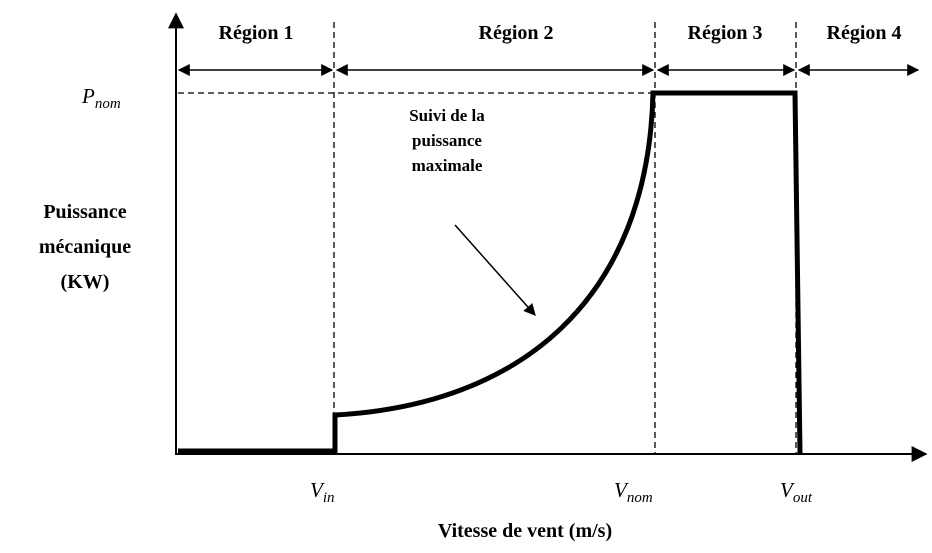  What do you see at coordinates (101, 98) in the screenshot?
I see `p-nom-label: Pnom` at bounding box center [101, 98].